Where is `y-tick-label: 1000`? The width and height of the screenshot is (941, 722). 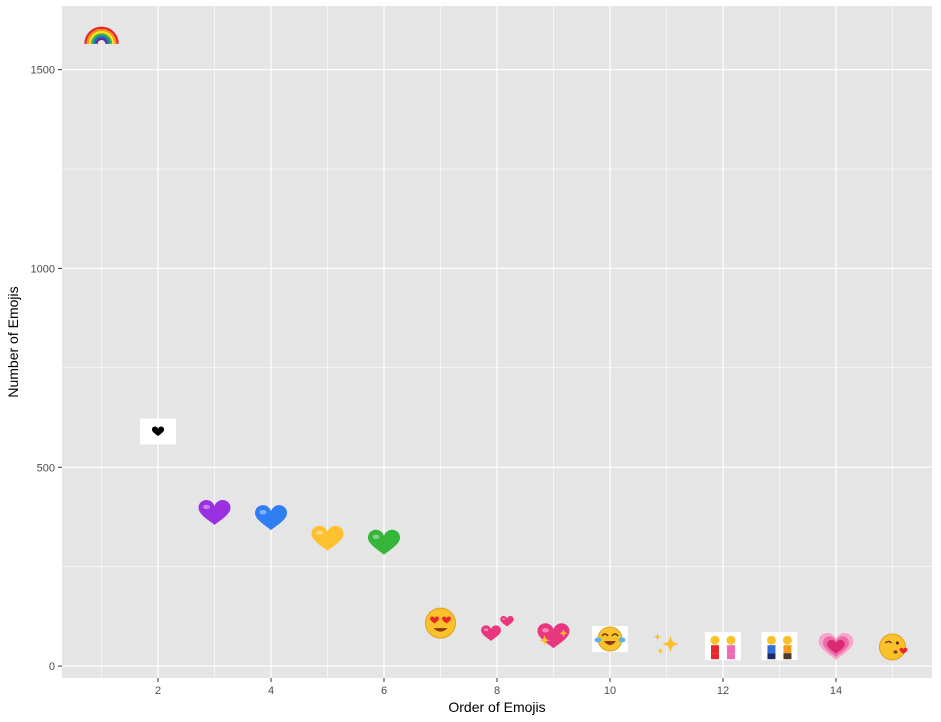
y-tick-label: 1000 is located at coordinates (43, 269).